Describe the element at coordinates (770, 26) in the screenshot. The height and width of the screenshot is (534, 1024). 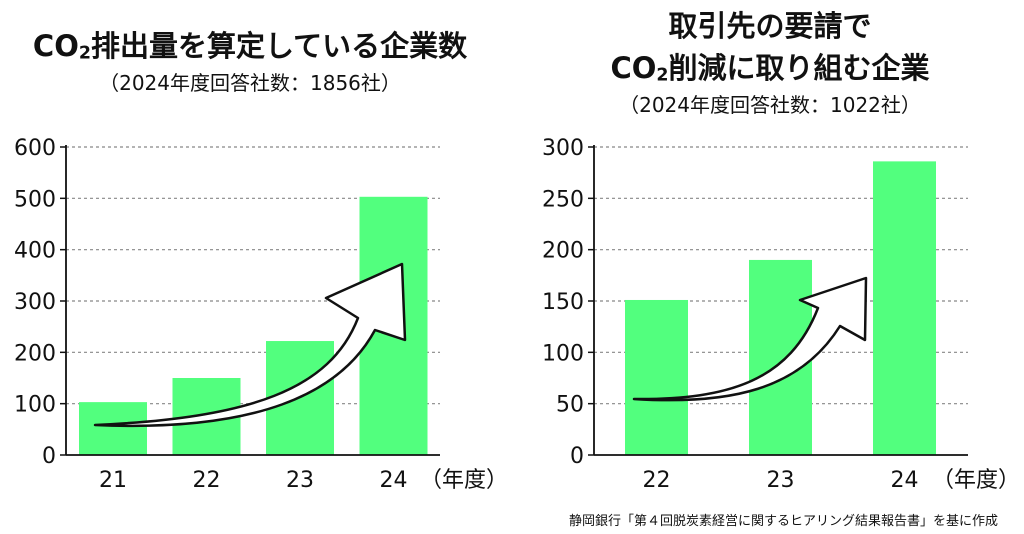
I see `chart2-title-line1: 取引先の要請で` at that location.